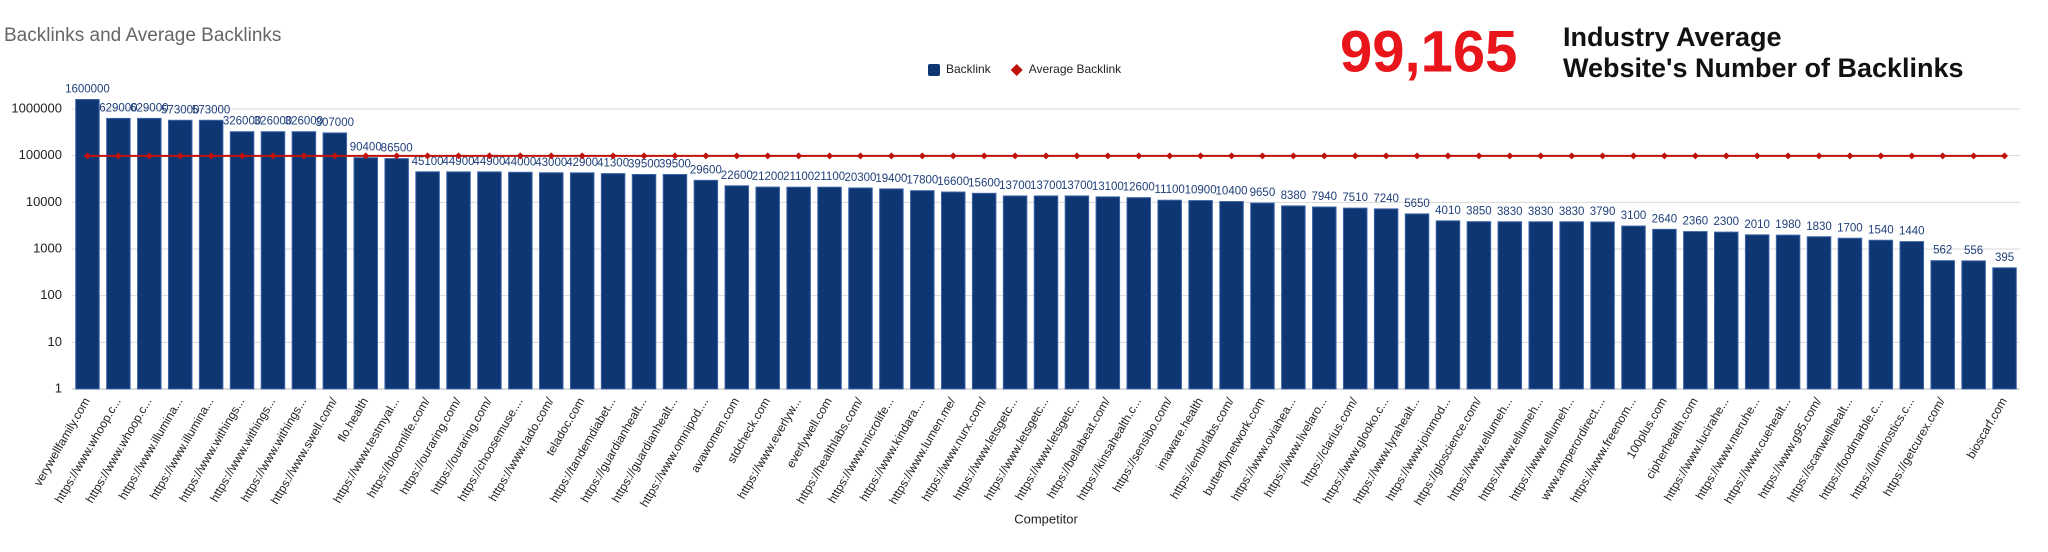  I want to click on data-label: 3830, so click(1541, 212).